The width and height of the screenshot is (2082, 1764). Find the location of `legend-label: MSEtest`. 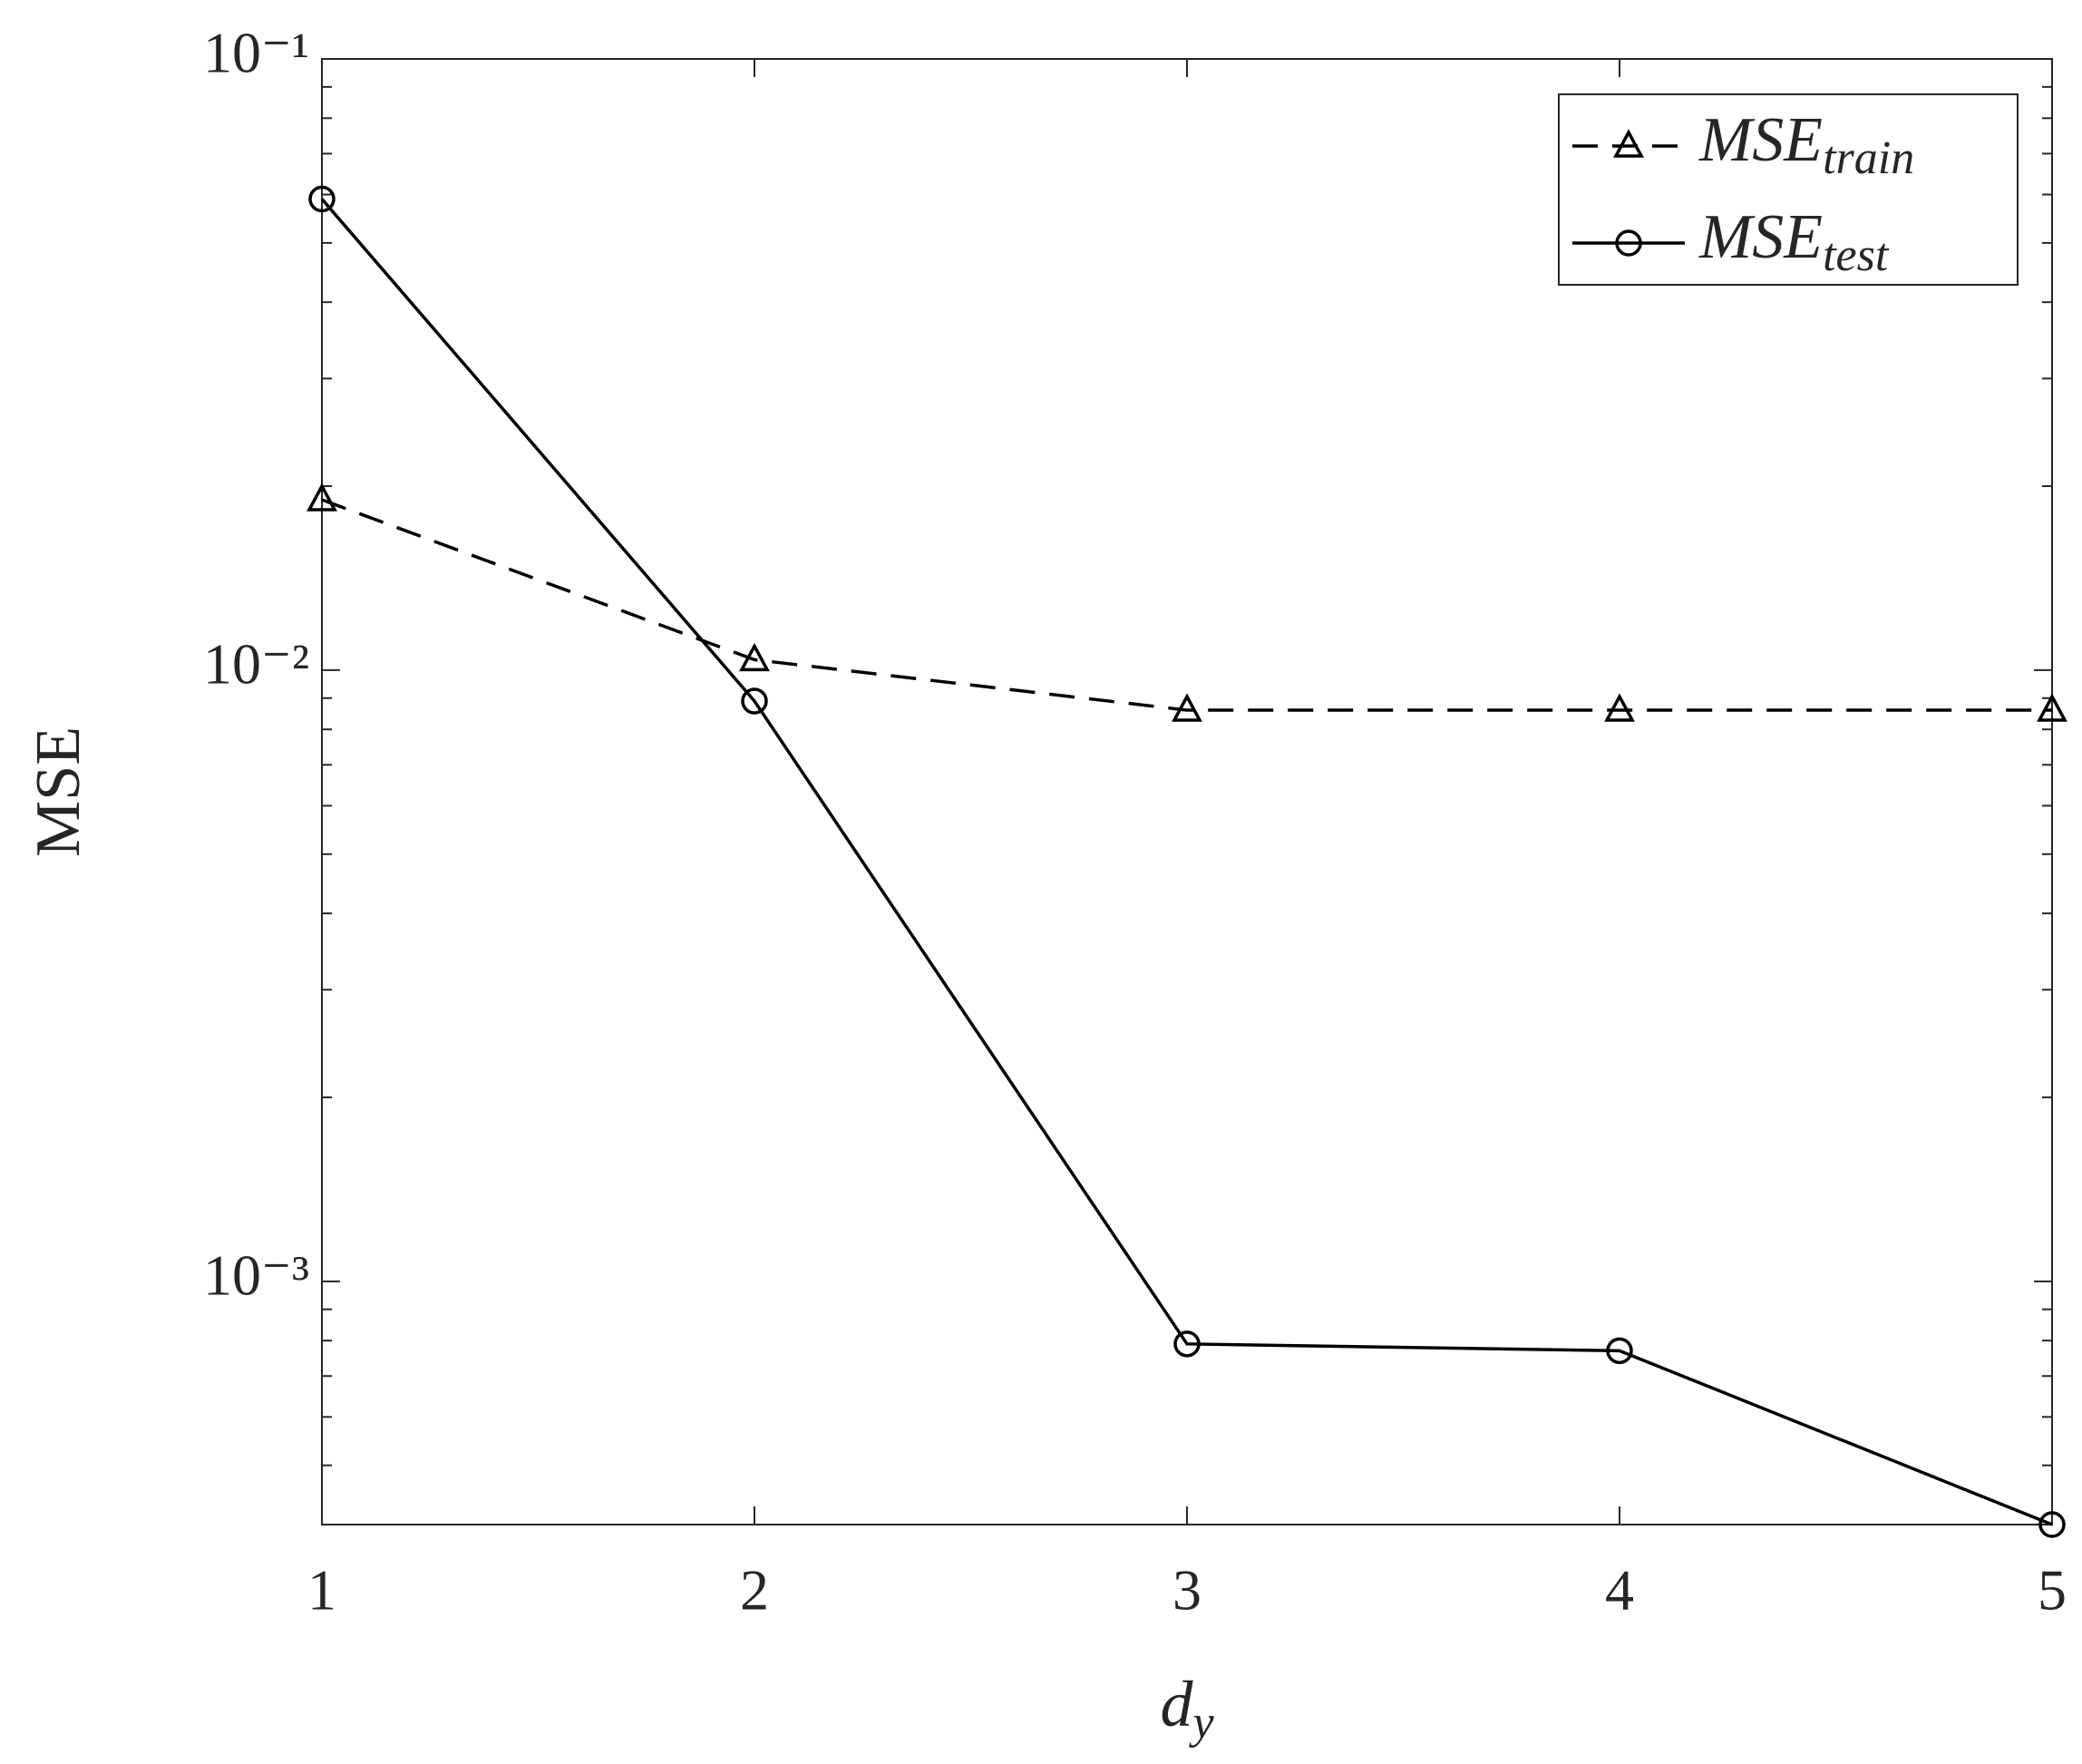

legend-label: MSEtest is located at coordinates (1794, 241).